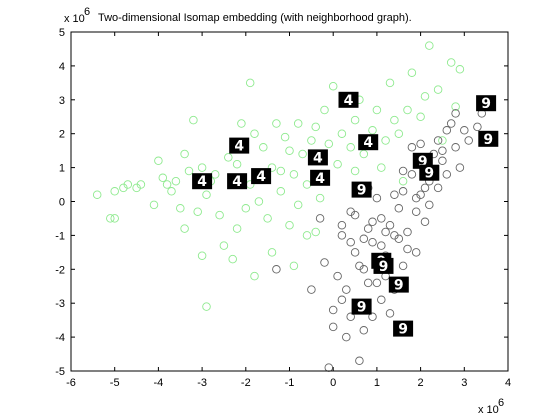 This screenshot has height=420, width=560. Describe the element at coordinates (290, 383) in the screenshot. I see `x-tick-label: -1` at that location.